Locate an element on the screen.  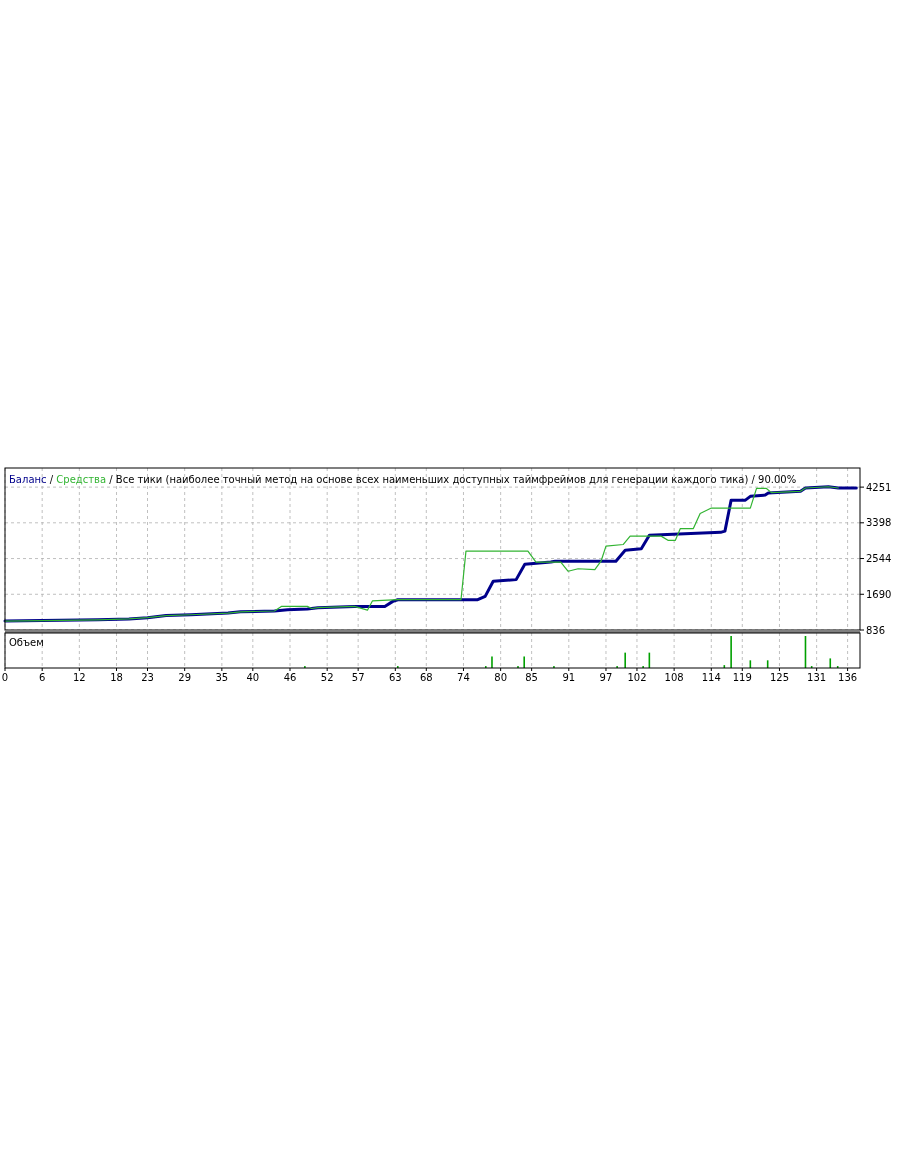
x-tick-label: 131 is located at coordinates (817, 677).